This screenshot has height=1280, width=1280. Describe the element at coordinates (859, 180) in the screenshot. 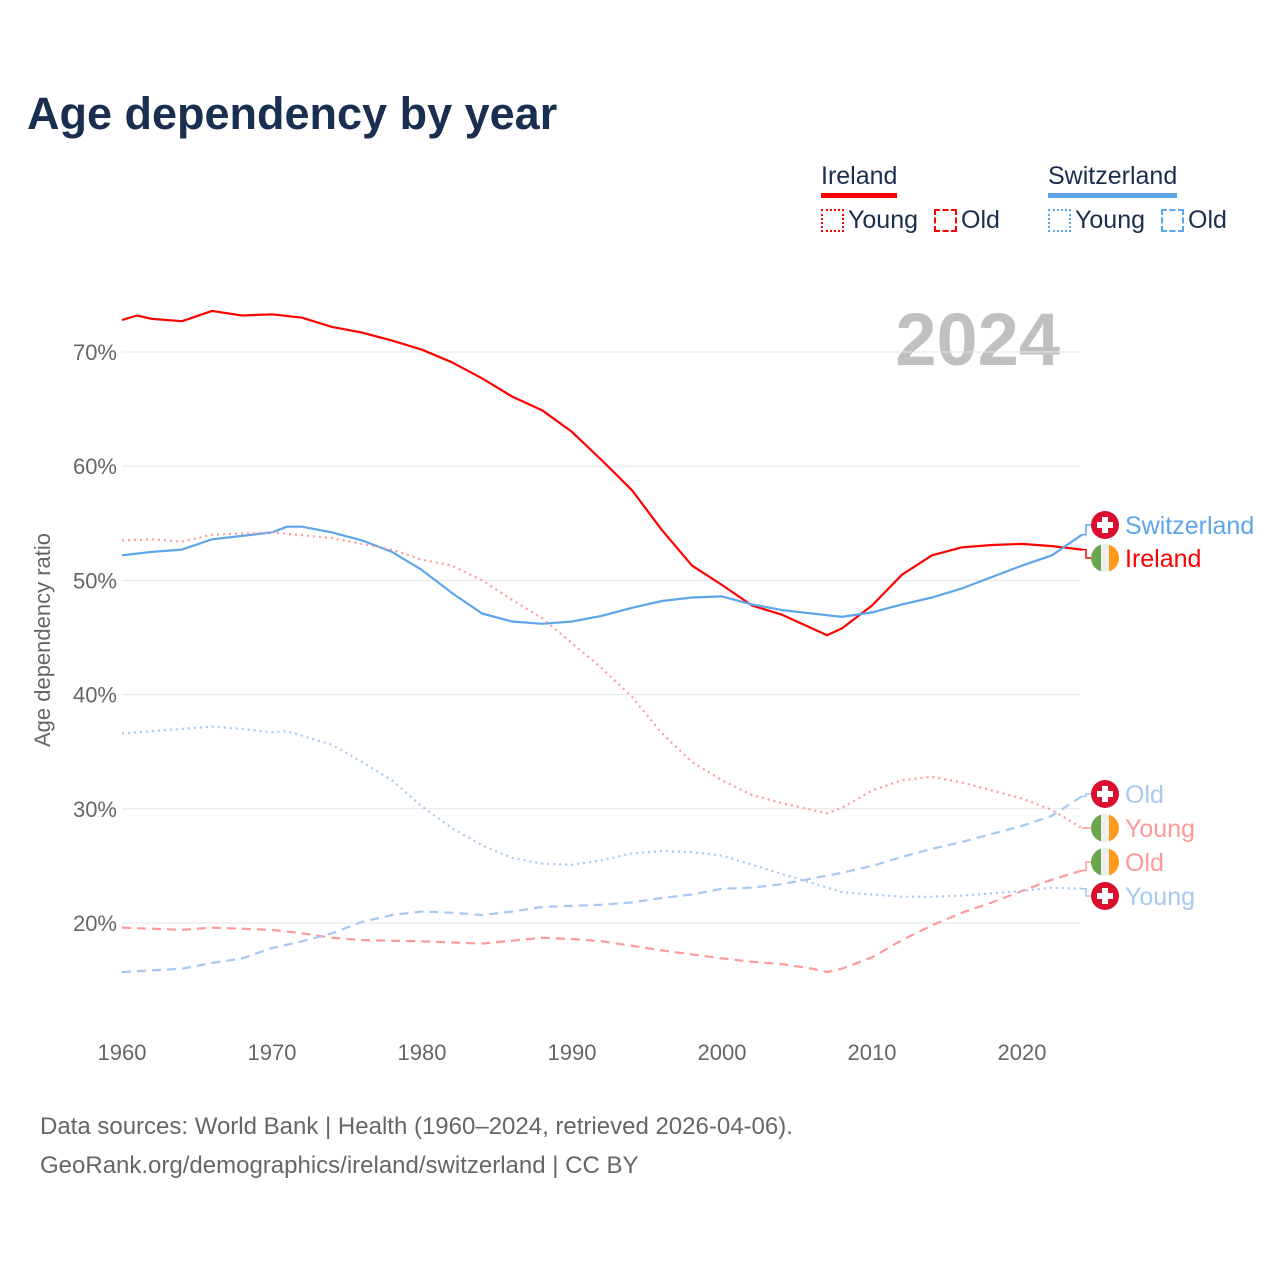

I see `legend-ireland-label: Ireland` at that location.